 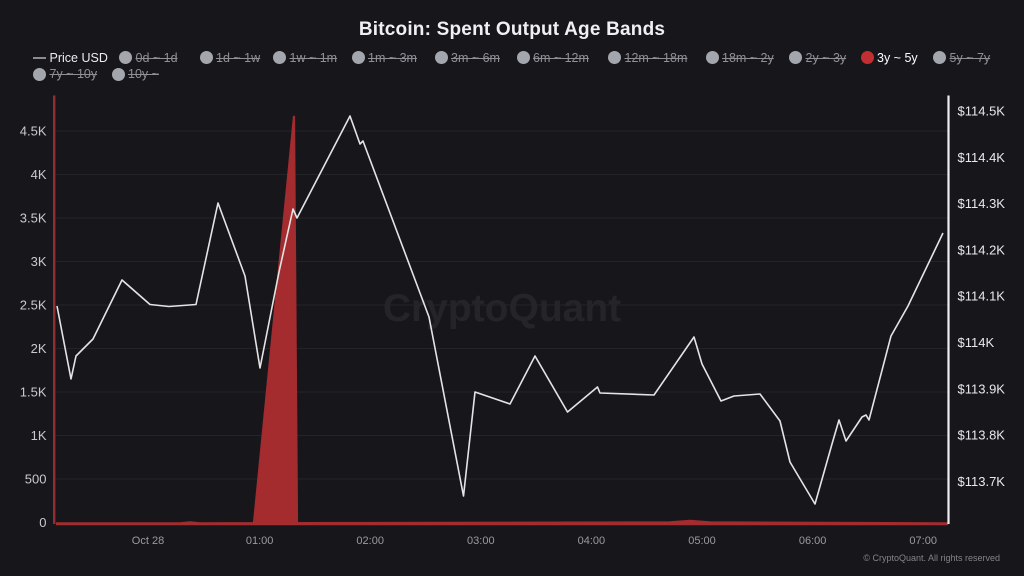 I want to click on svg-text: $114.4K, so click(x=982, y=157).